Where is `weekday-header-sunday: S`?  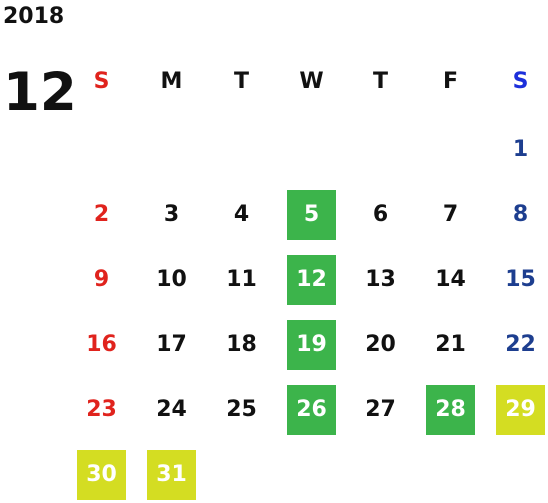 weekday-header-sunday: S is located at coordinates (101, 81).